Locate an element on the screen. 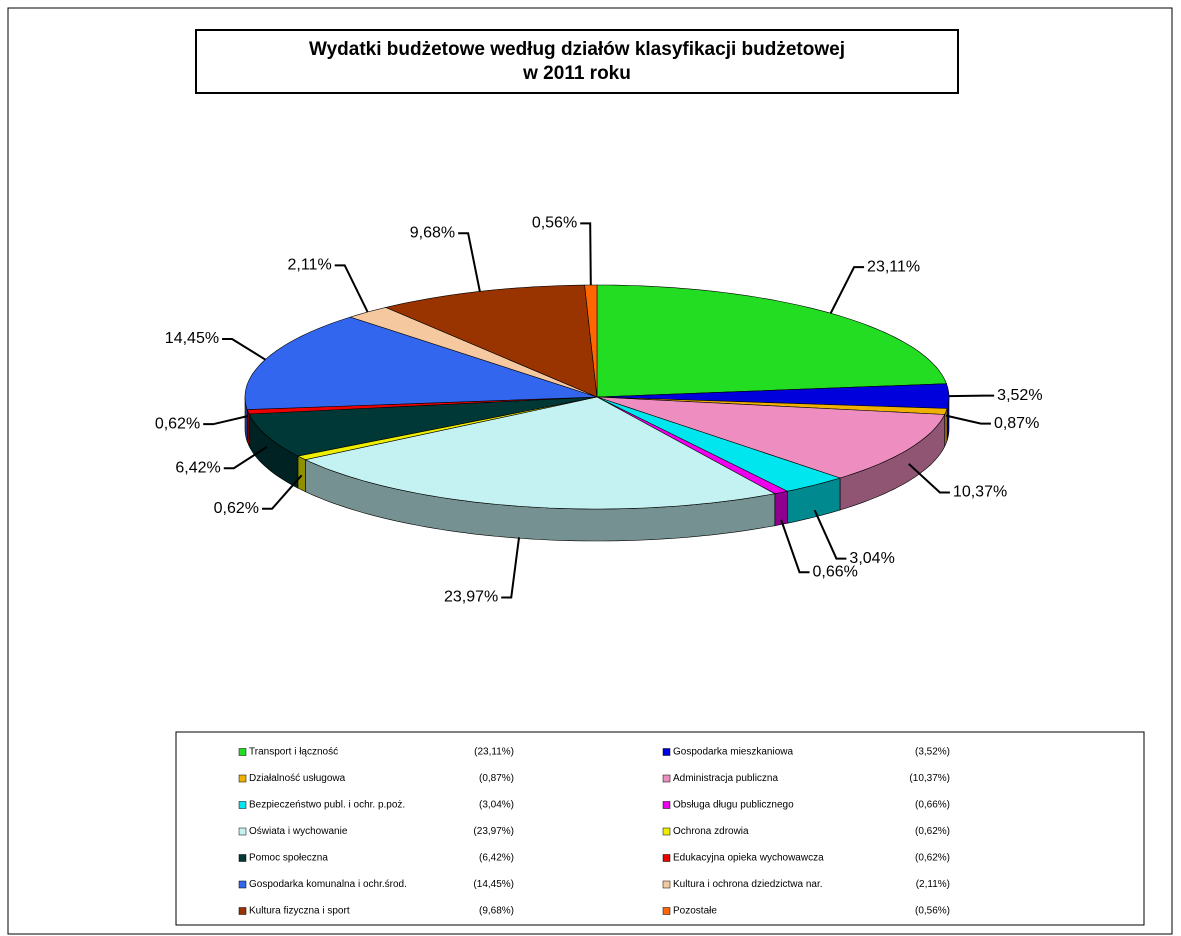 The height and width of the screenshot is (936, 1181). legend-label: Obsługa długu publicznego is located at coordinates (733, 805).